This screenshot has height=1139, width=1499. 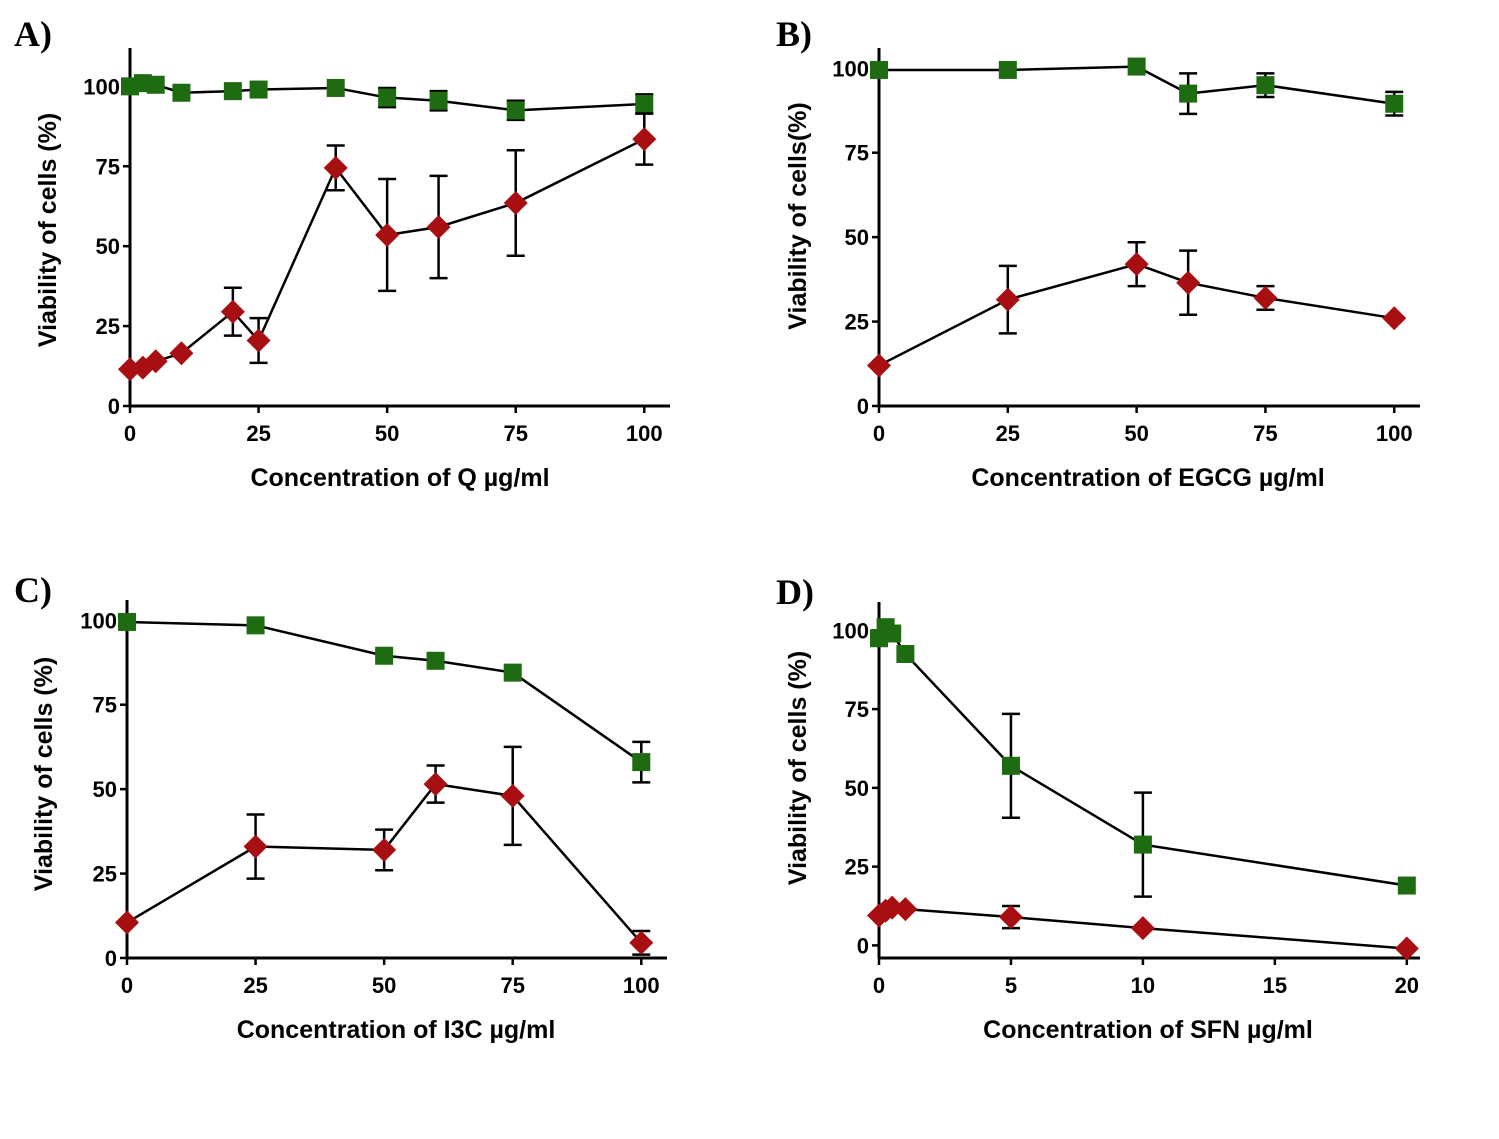 What do you see at coordinates (130, 433) in the screenshot?
I see `x-tick-label-a-0: 0` at bounding box center [130, 433].